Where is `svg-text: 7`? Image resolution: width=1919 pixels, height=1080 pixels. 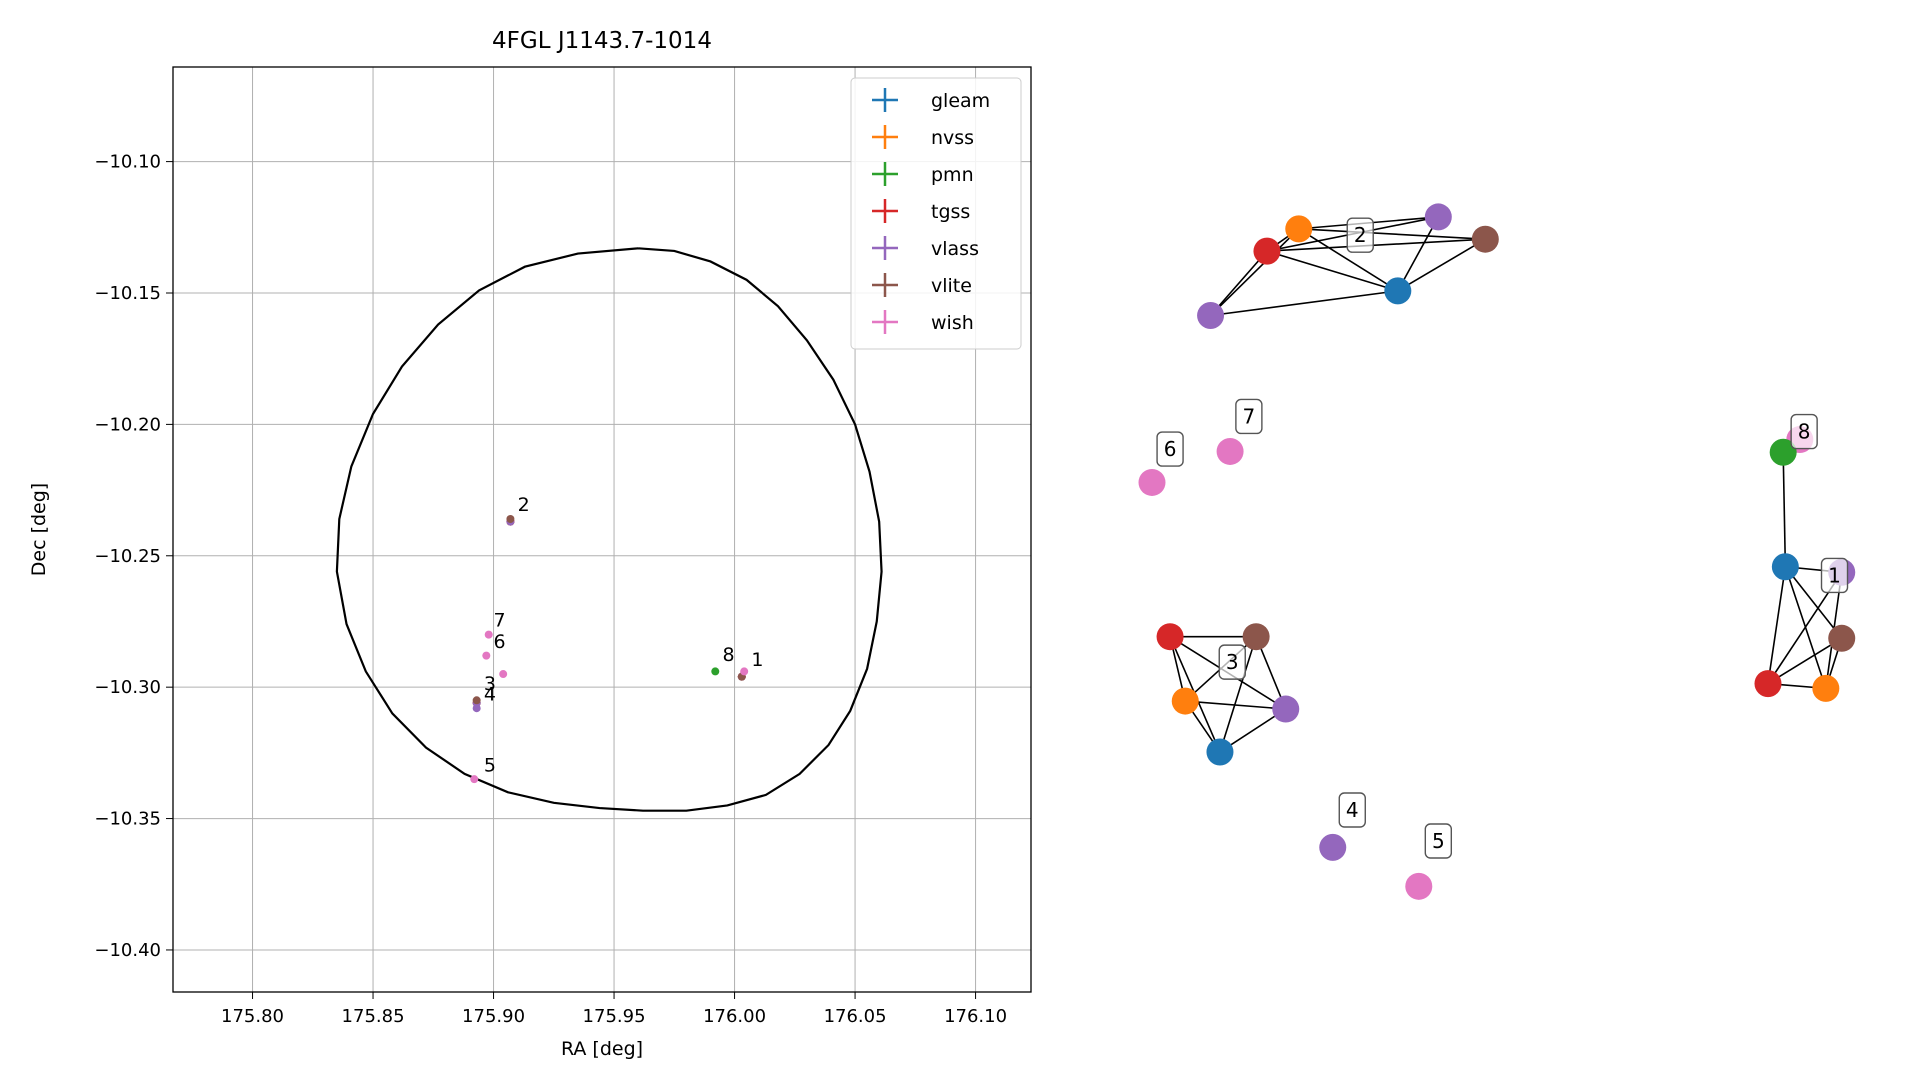
svg-text: 7 is located at coordinates (1249, 416).